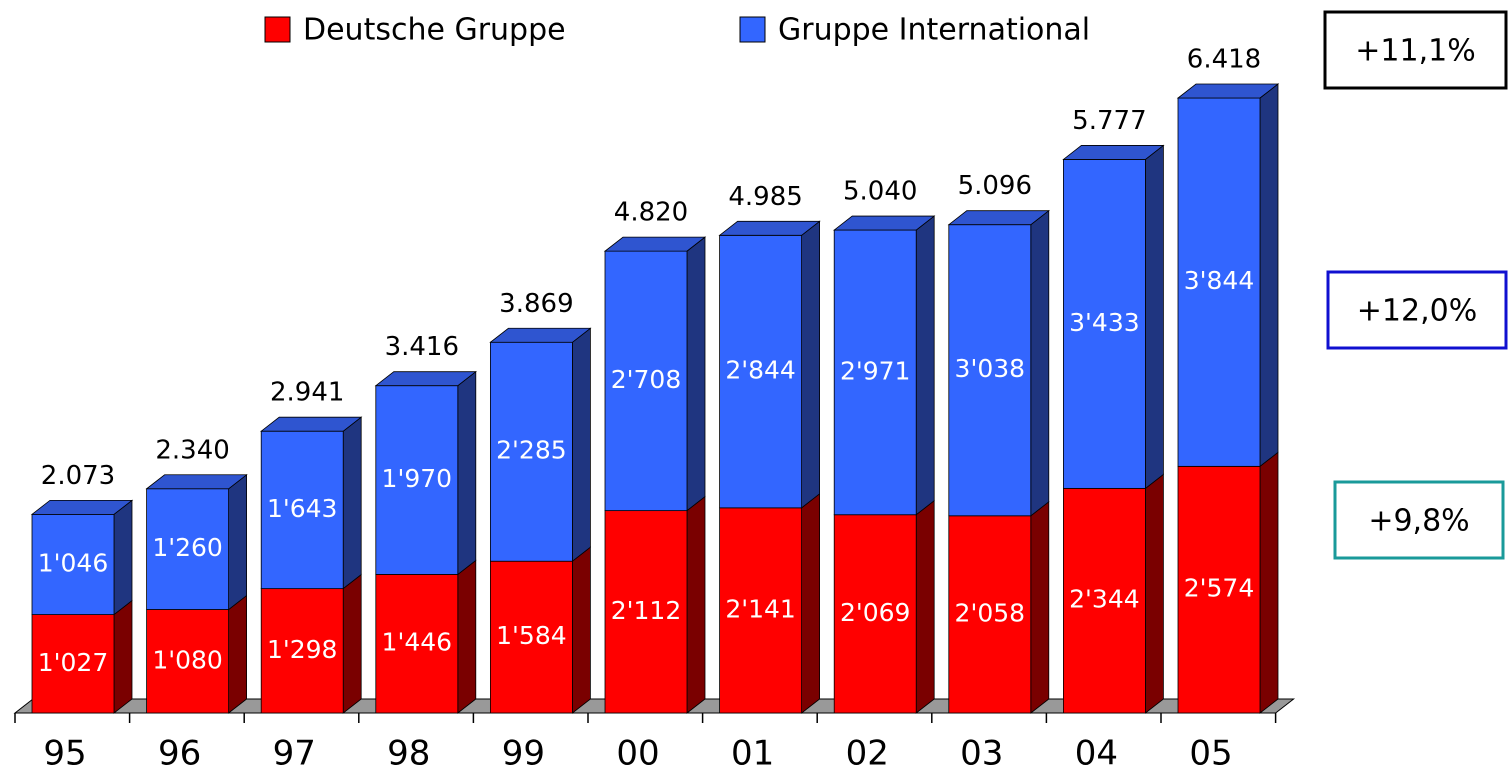 The image size is (1508, 776). I want to click on x-tick-label: 96, so click(179, 754).